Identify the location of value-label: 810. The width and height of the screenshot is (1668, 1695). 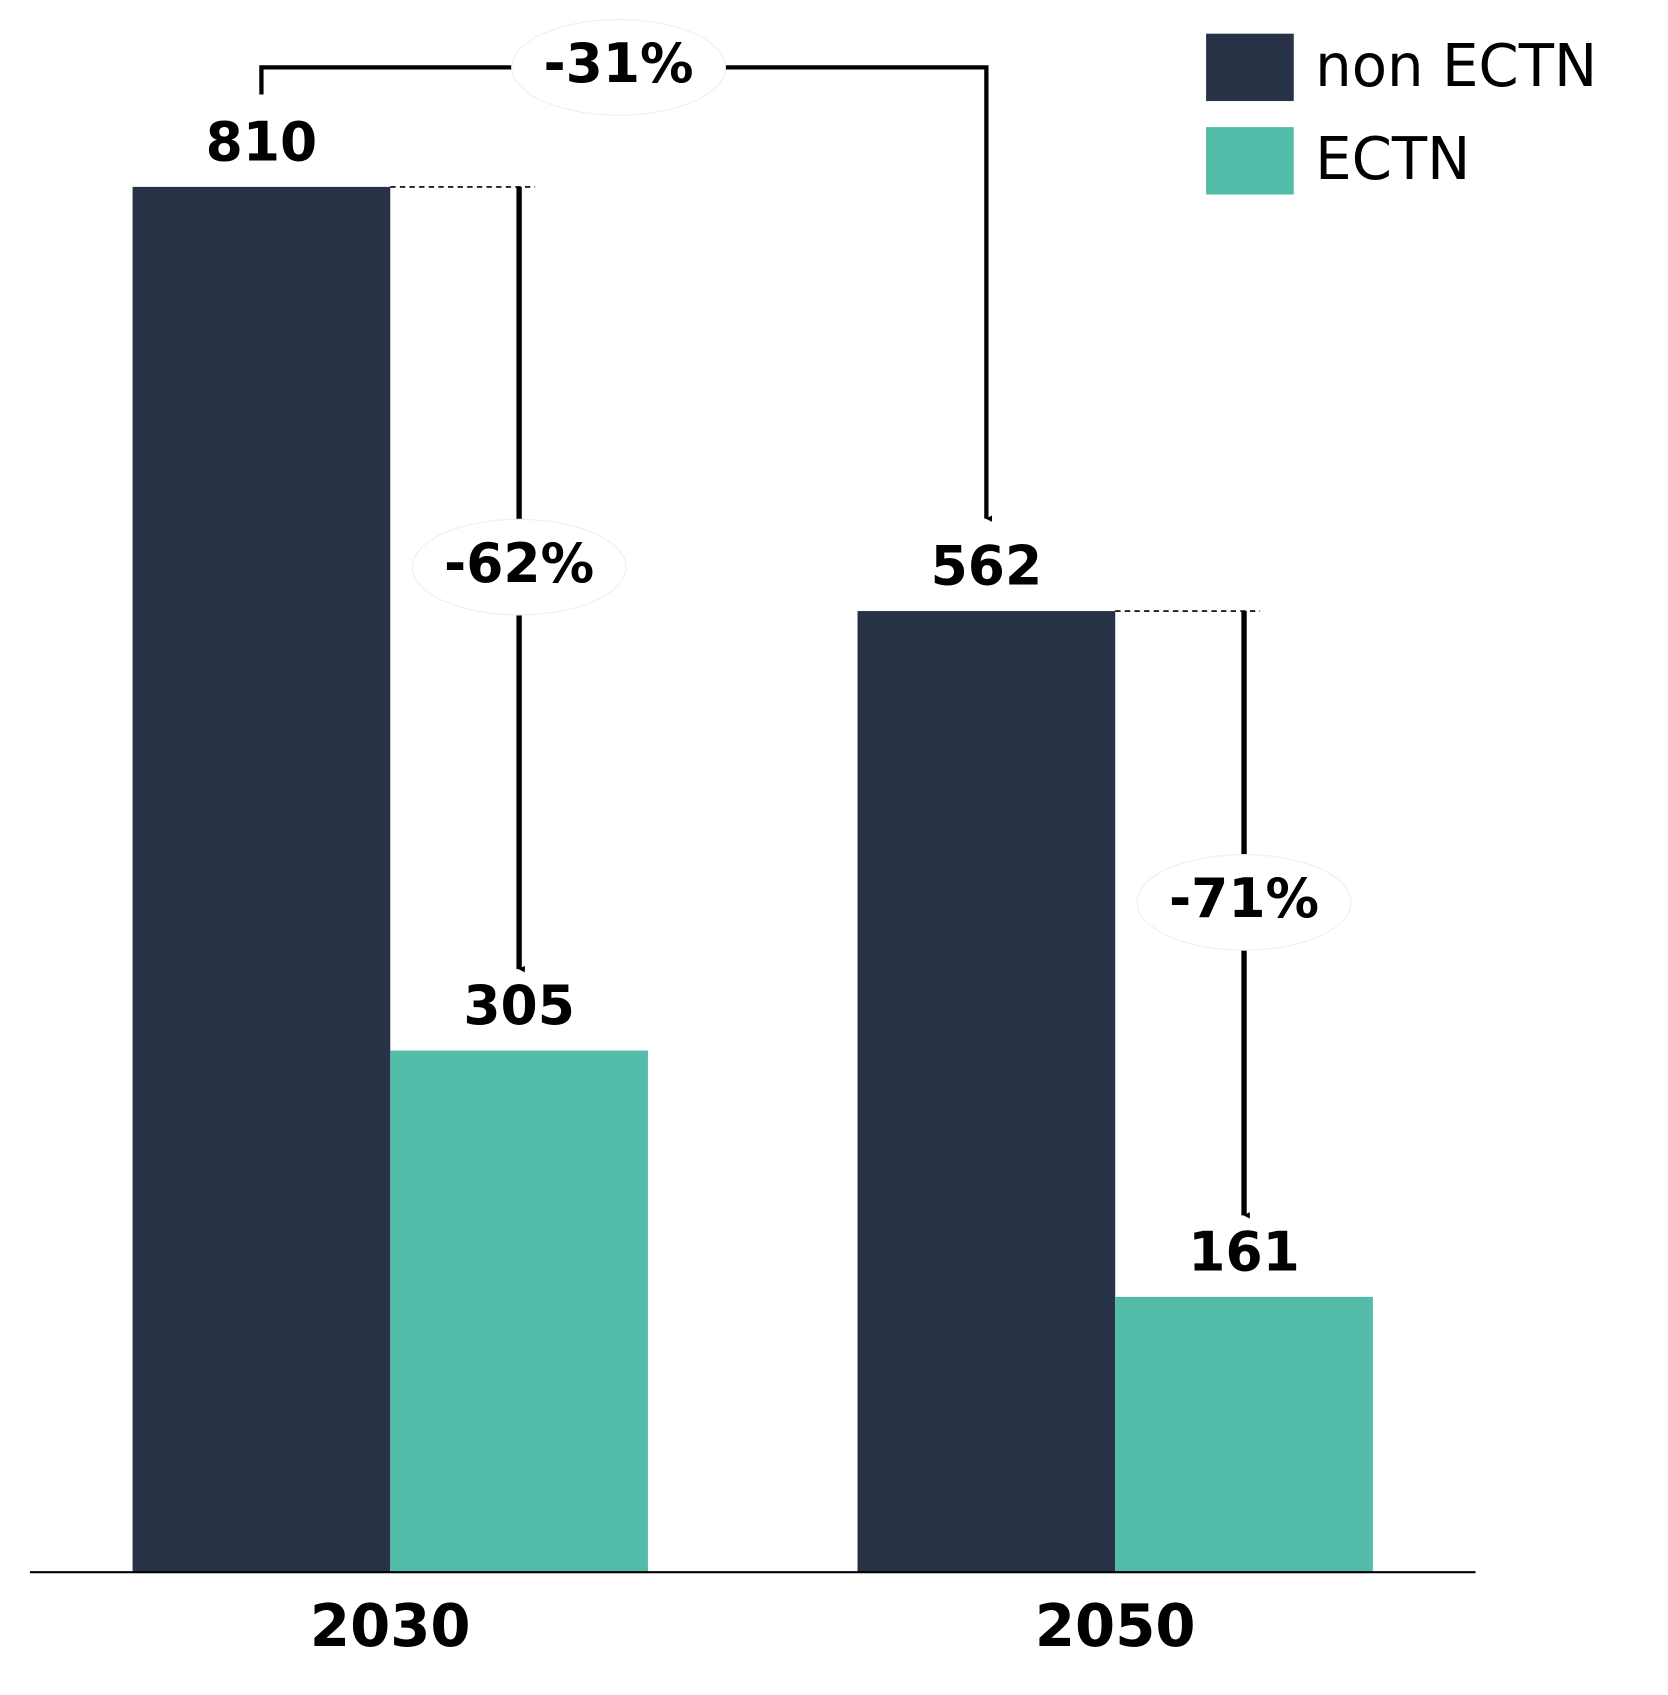
(262, 142).